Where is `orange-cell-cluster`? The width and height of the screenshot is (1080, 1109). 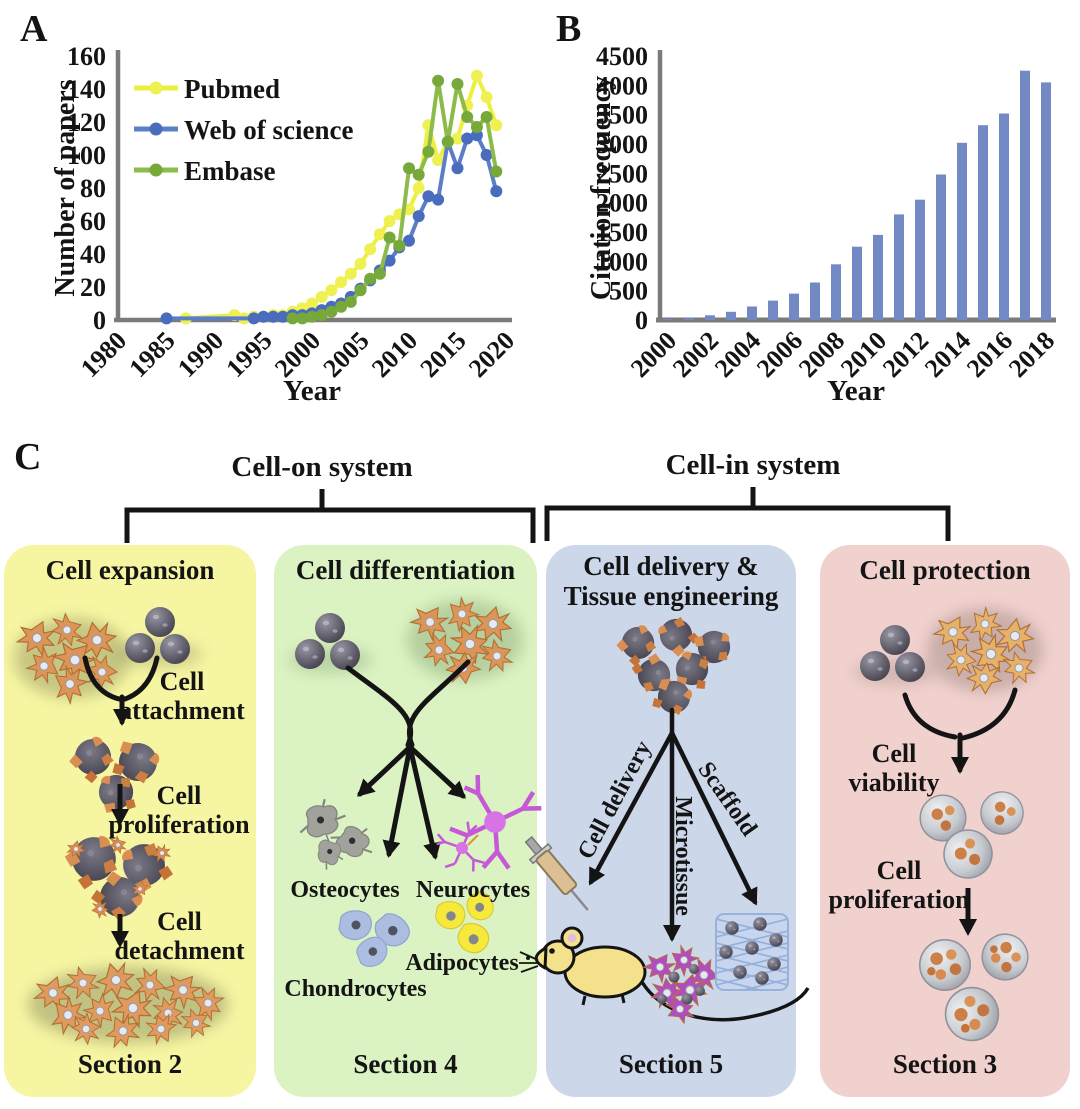 orange-cell-cluster is located at coordinates (985, 648).